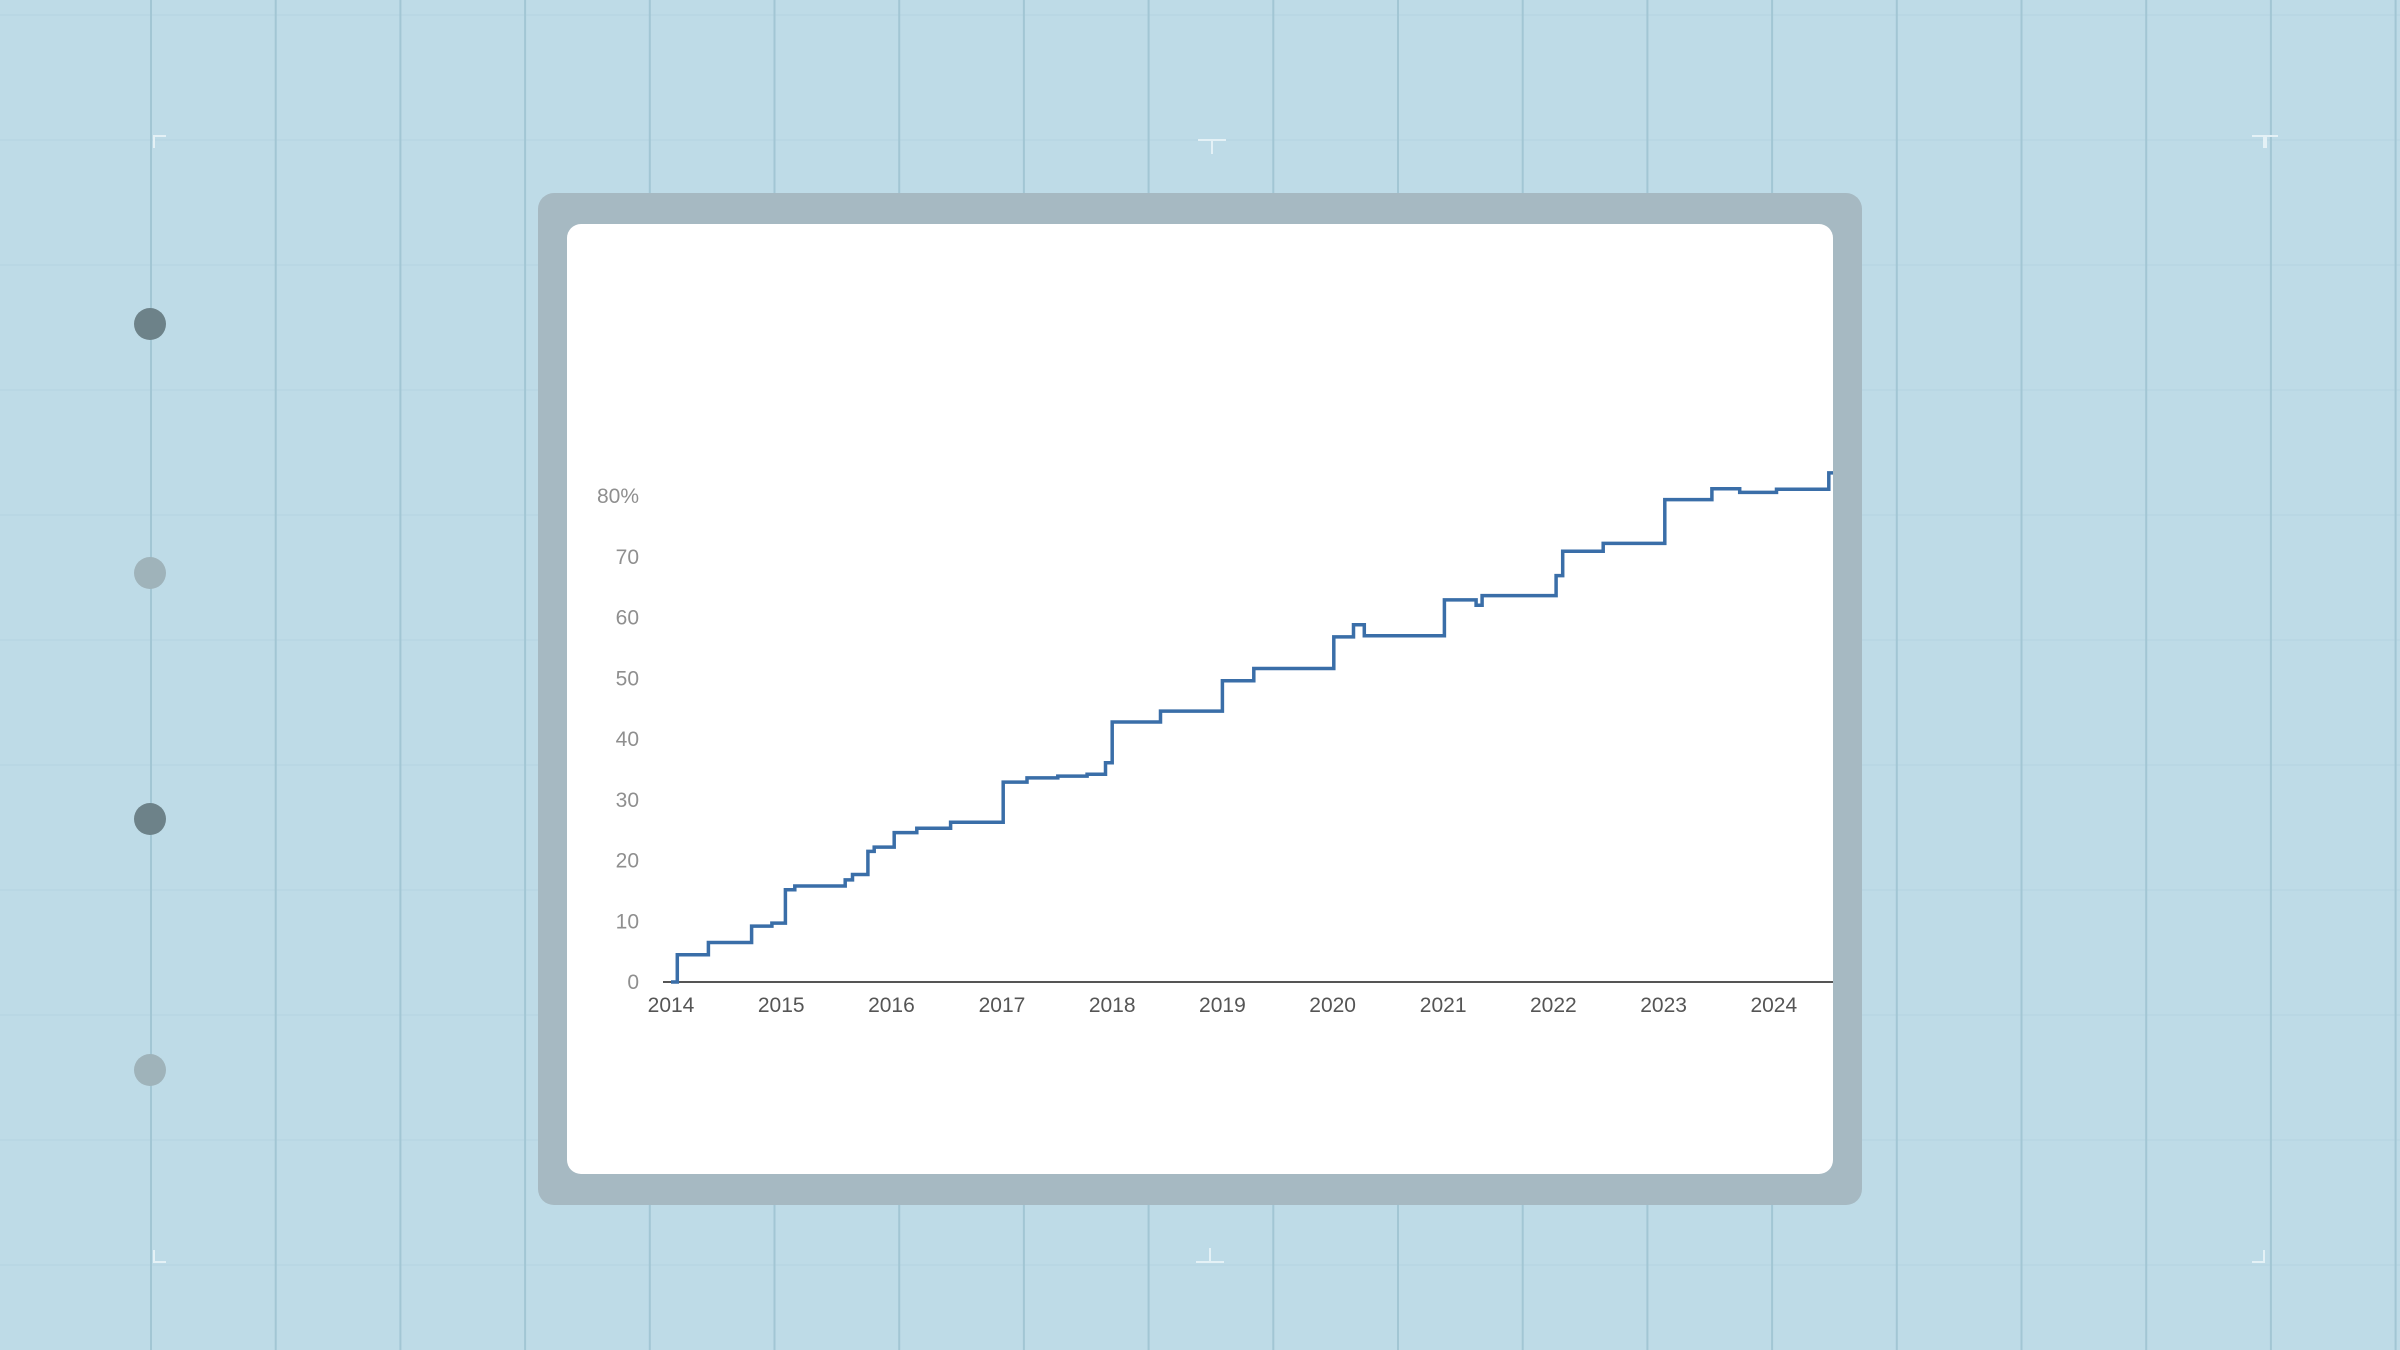 This screenshot has height=1350, width=2400. Describe the element at coordinates (1222, 1005) in the screenshot. I see `x-tick-label: 2019` at that location.